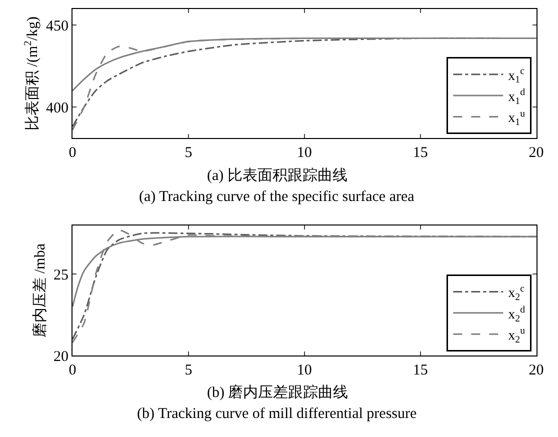 Image resolution: width=558 pixels, height=437 pixels. What do you see at coordinates (57, 26) in the screenshot?
I see `y-tick-label: 450` at bounding box center [57, 26].